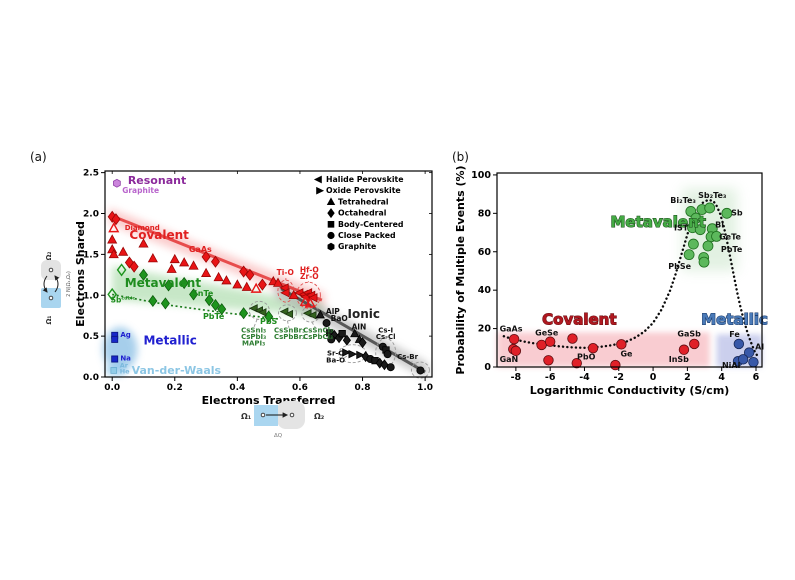  I want to click on panel-a-label: (a), so click(38, 157).